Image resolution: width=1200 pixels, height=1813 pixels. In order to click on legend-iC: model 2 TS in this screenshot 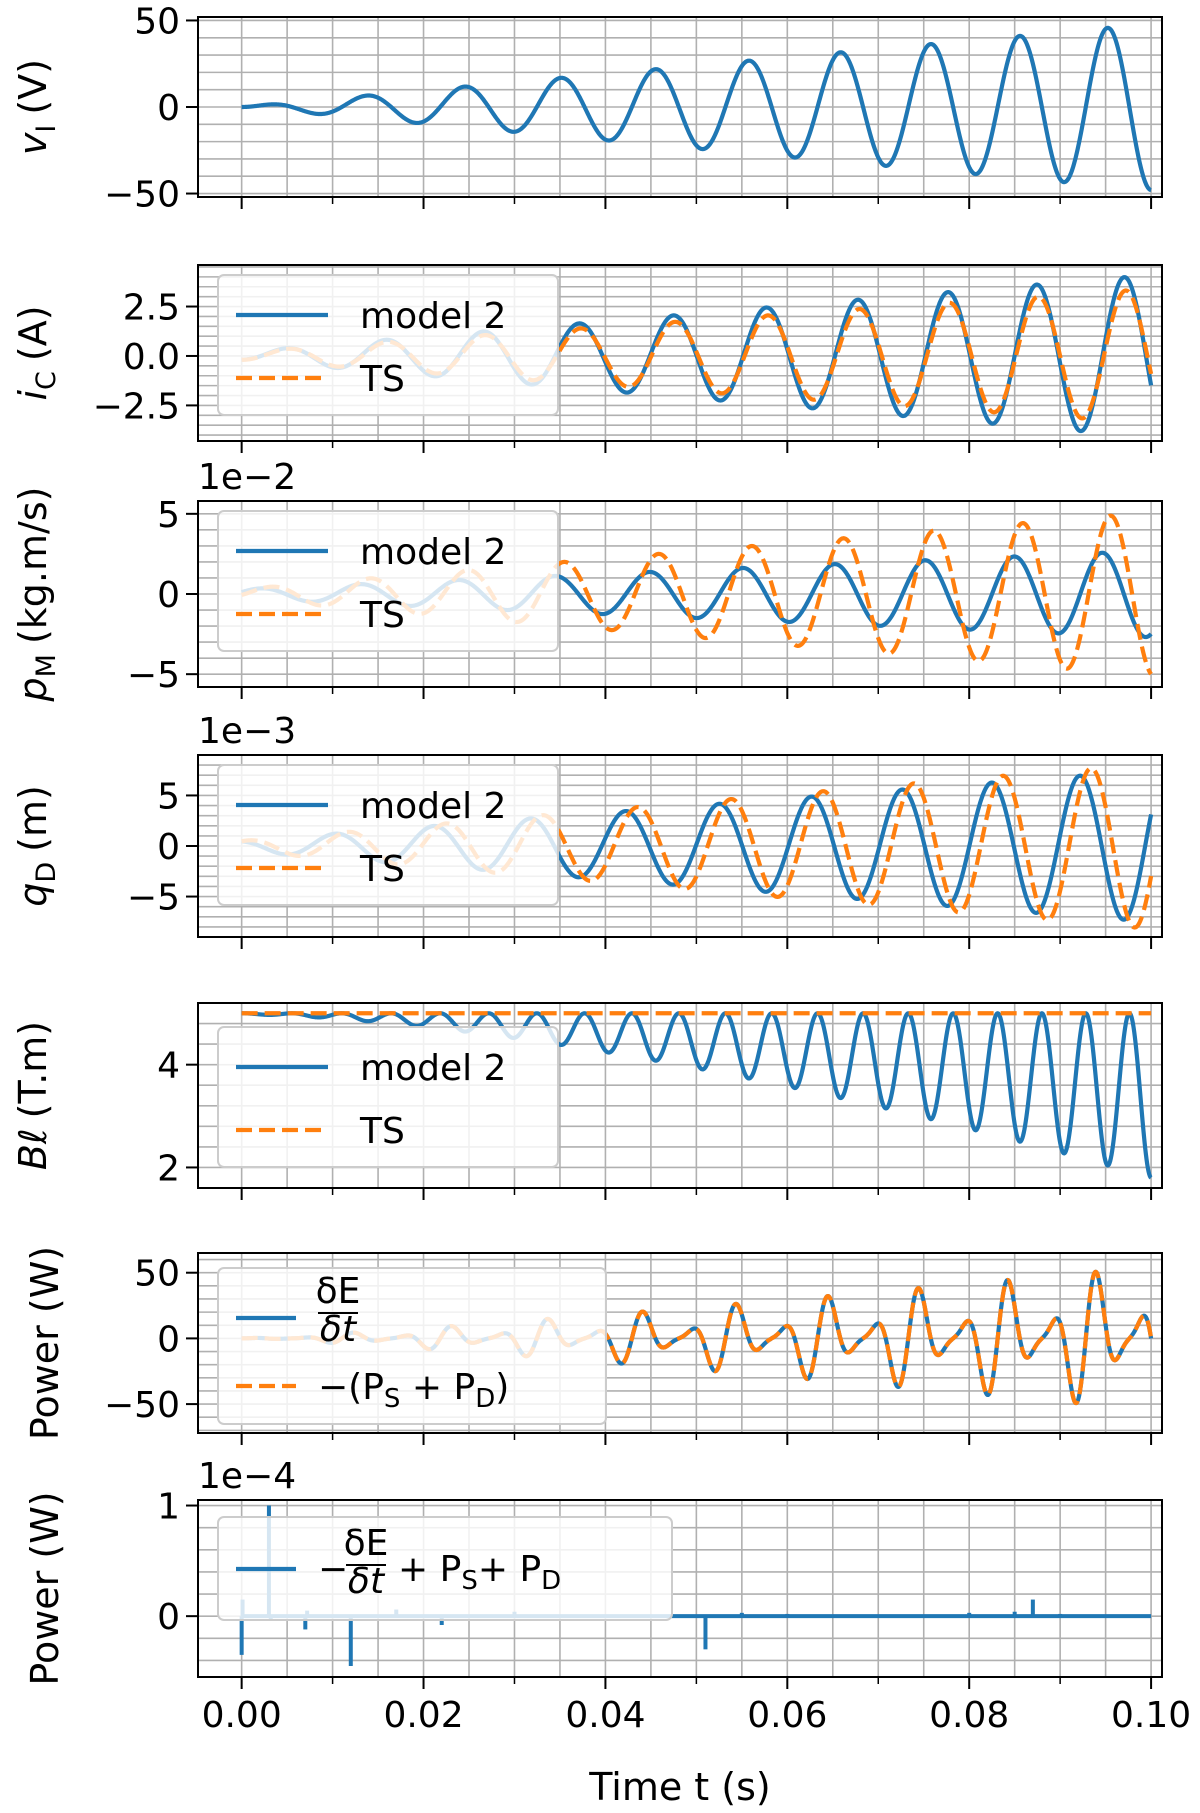, I will do `click(388, 345)`.